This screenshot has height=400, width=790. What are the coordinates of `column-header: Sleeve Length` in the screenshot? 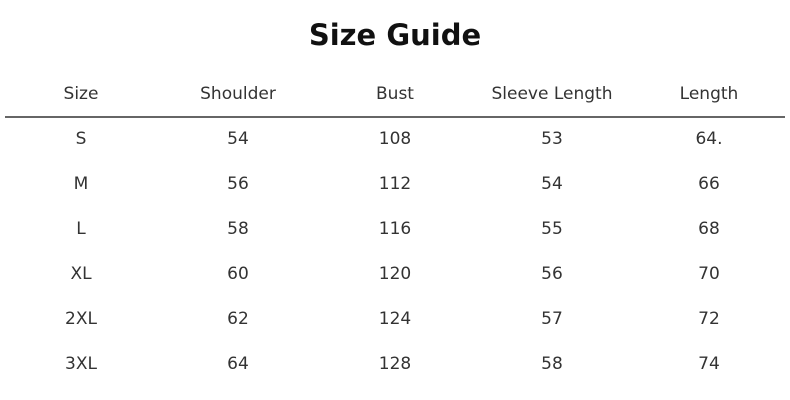 It's located at (552, 94).